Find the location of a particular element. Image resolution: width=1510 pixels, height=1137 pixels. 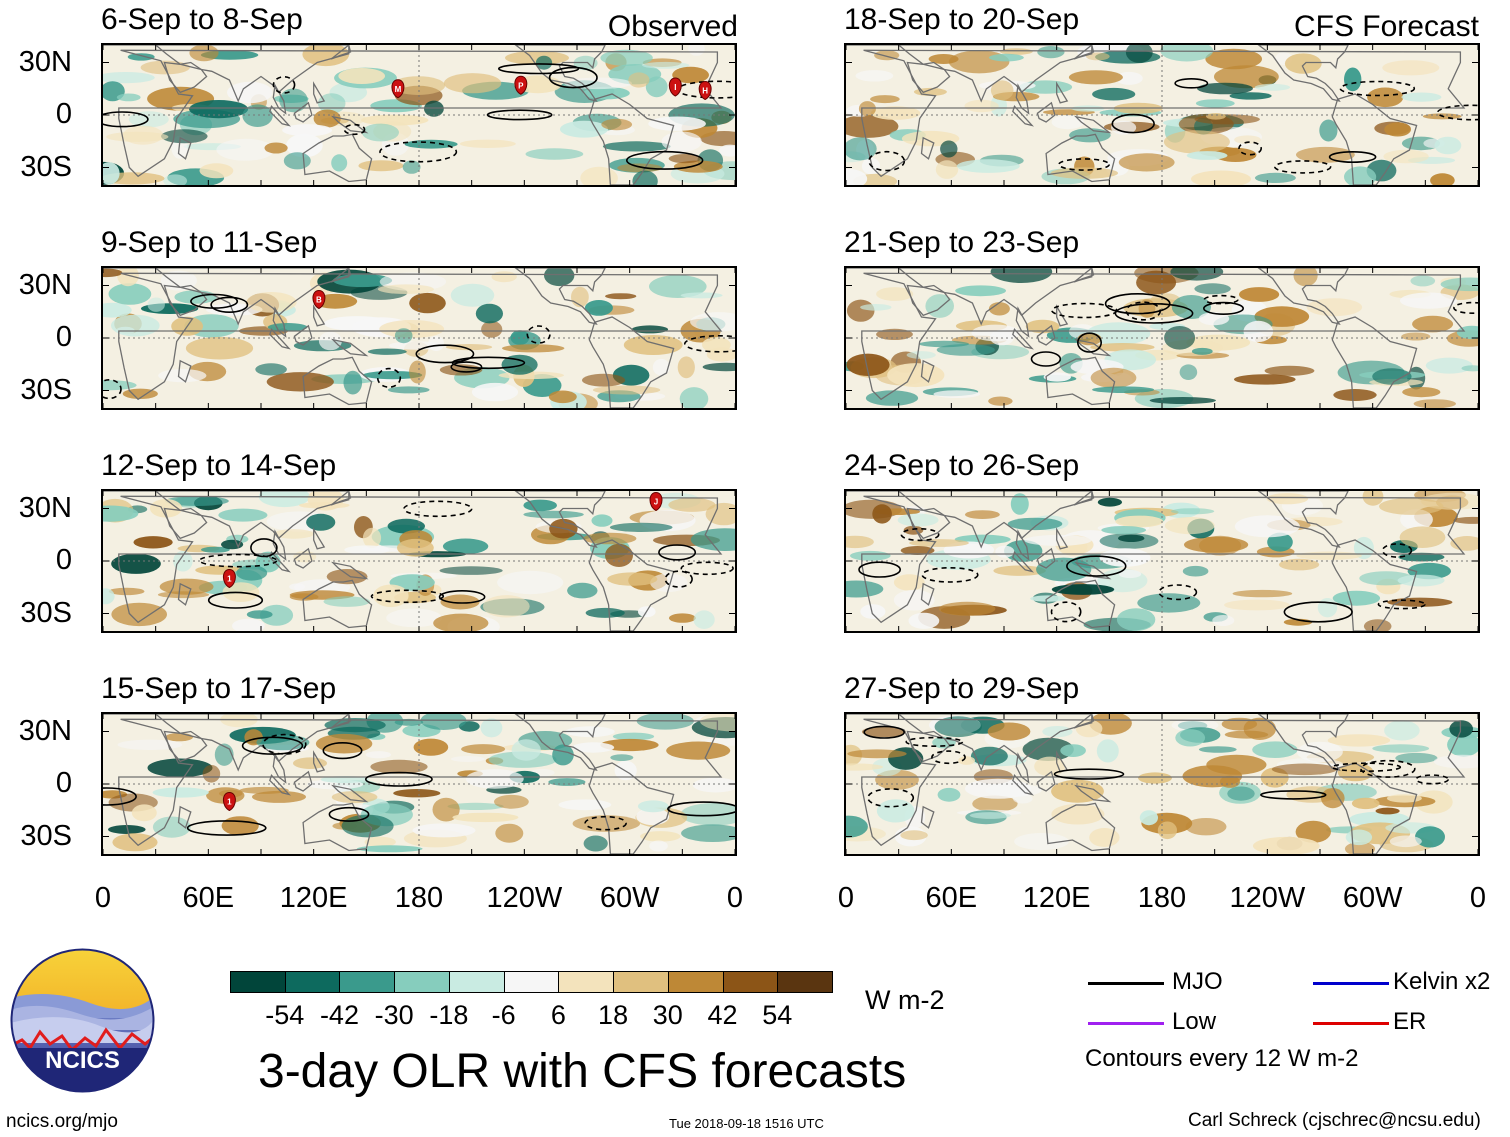

colorbar-tick-label: 42 is located at coordinates (722, 1015).